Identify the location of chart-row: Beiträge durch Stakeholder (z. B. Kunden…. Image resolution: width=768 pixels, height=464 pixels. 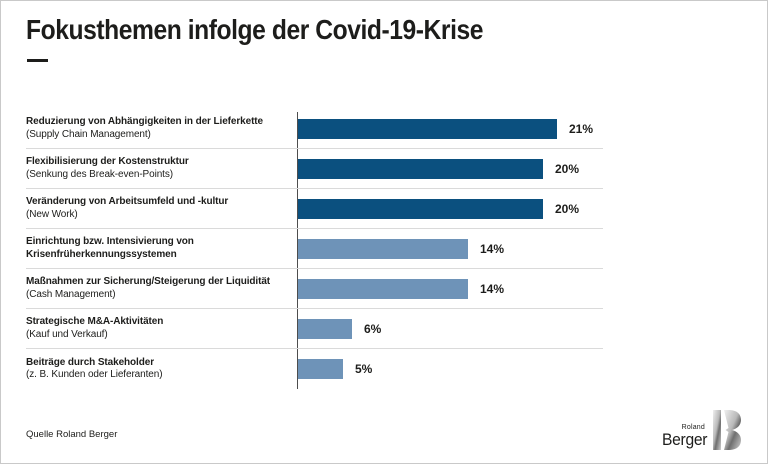
(314, 369).